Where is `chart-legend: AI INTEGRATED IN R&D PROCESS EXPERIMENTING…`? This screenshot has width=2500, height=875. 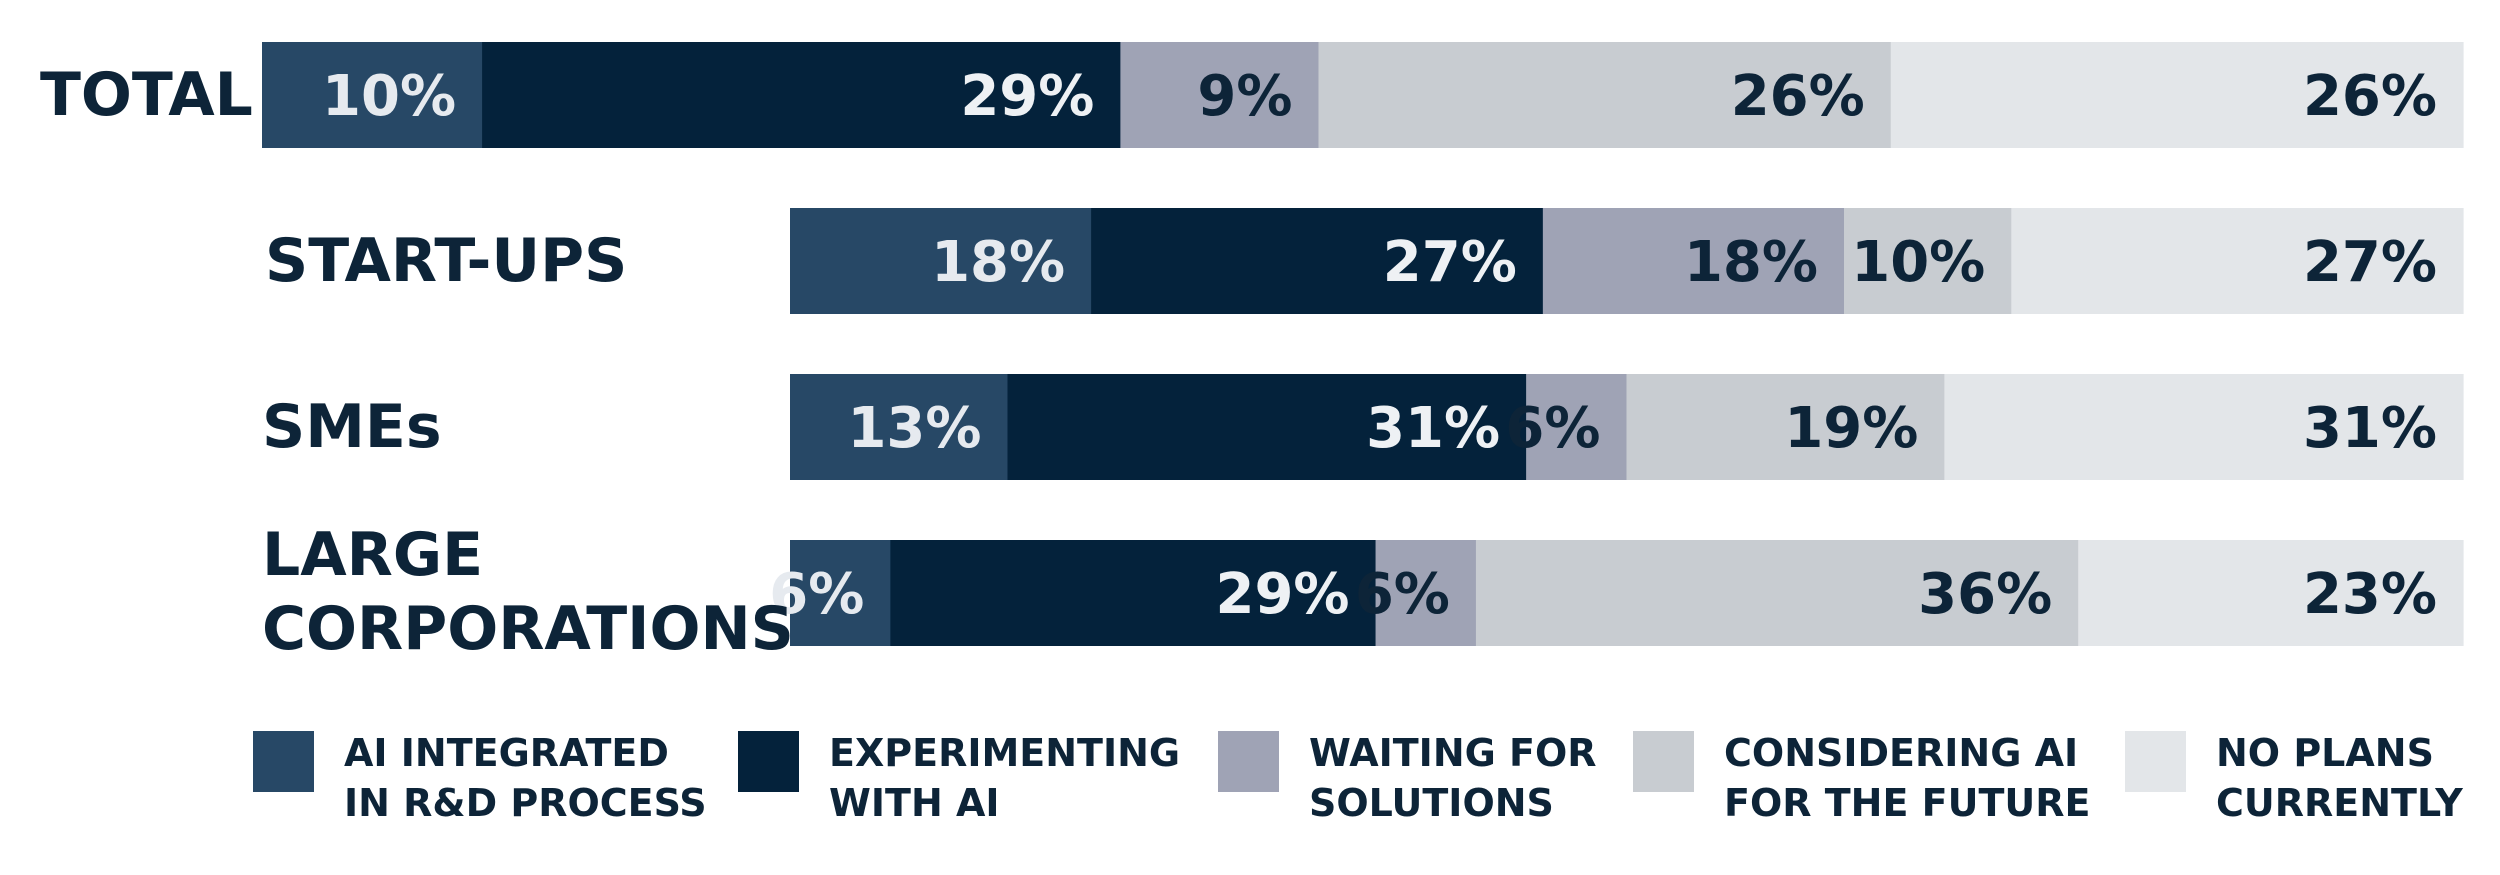 chart-legend: AI INTEGRATED IN R&D PROCESS EXPERIMENTING… is located at coordinates (1250, 788).